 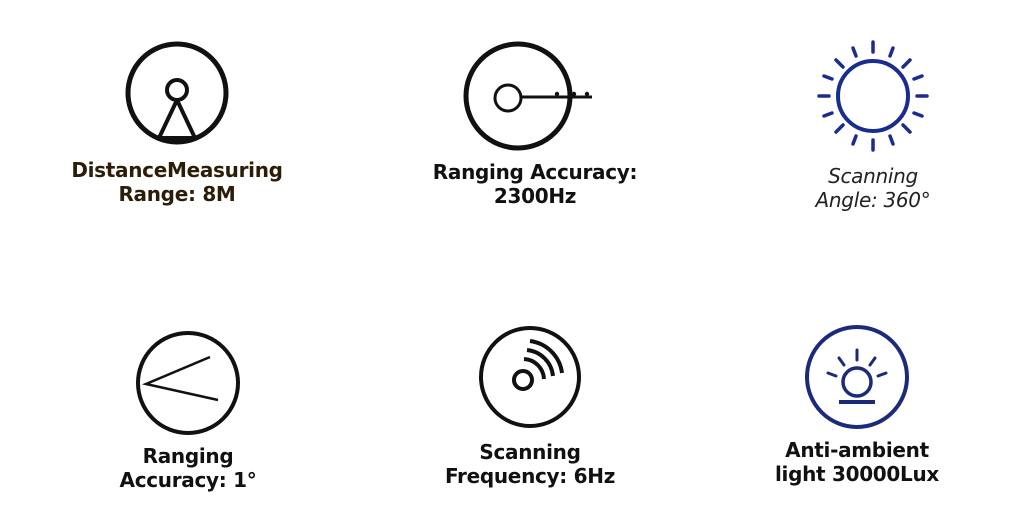 I want to click on feature-scan-frequency: Scanning Frequency: 6Hz, so click(x=530, y=405).